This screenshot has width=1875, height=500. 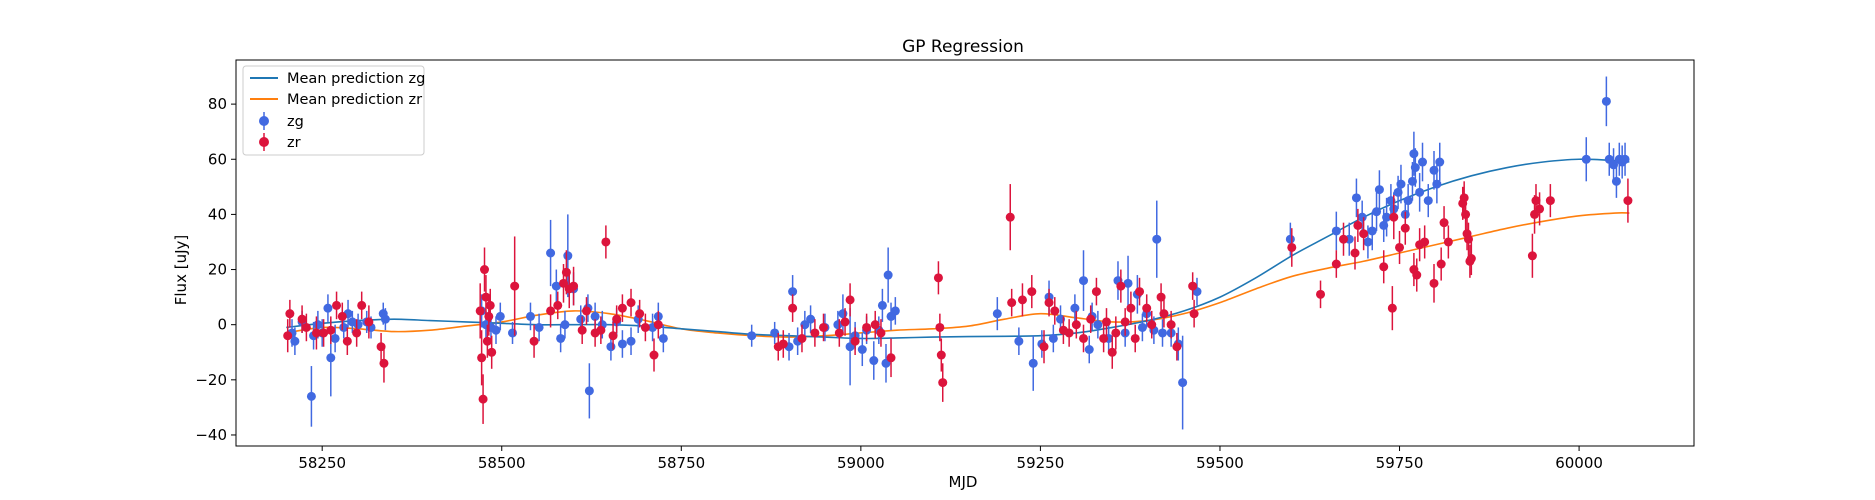 I want to click on x-tick-label: 59500, so click(x=1220, y=463).